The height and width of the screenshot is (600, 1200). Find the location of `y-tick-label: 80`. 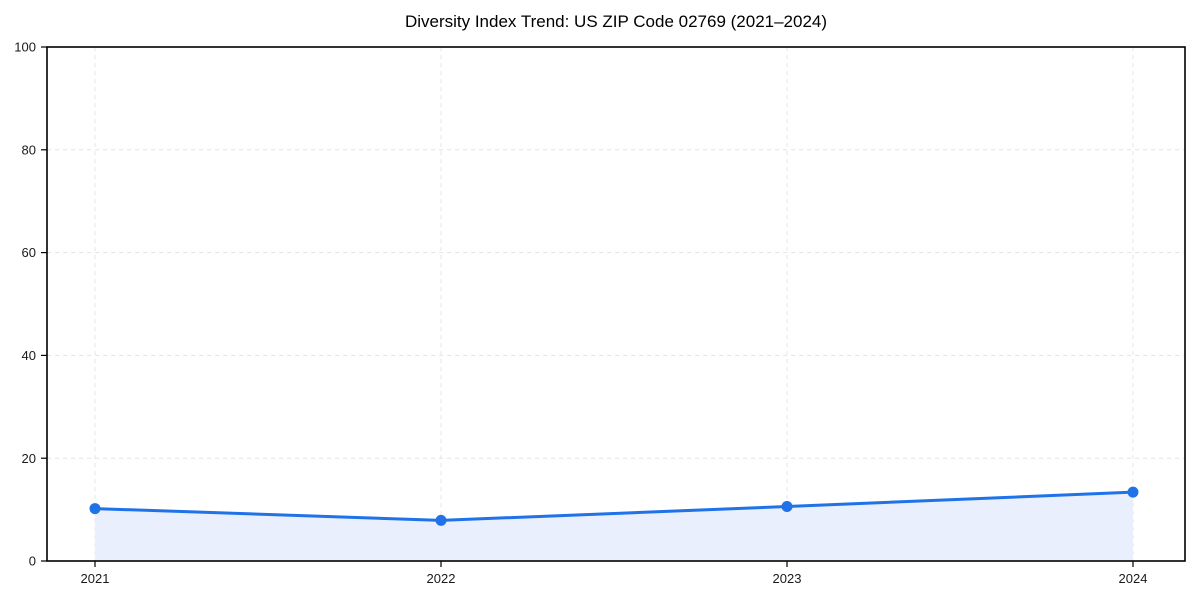

y-tick-label: 80 is located at coordinates (29, 149).